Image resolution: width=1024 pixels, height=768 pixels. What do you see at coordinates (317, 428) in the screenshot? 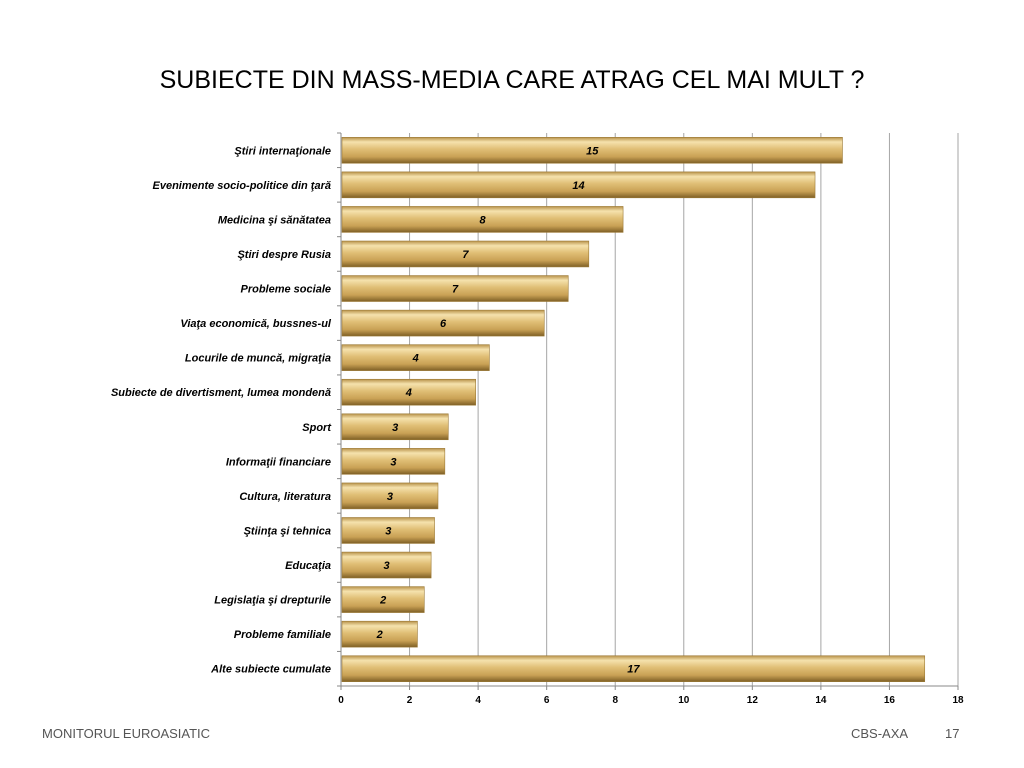
I see `category-label: Sport` at bounding box center [317, 428].